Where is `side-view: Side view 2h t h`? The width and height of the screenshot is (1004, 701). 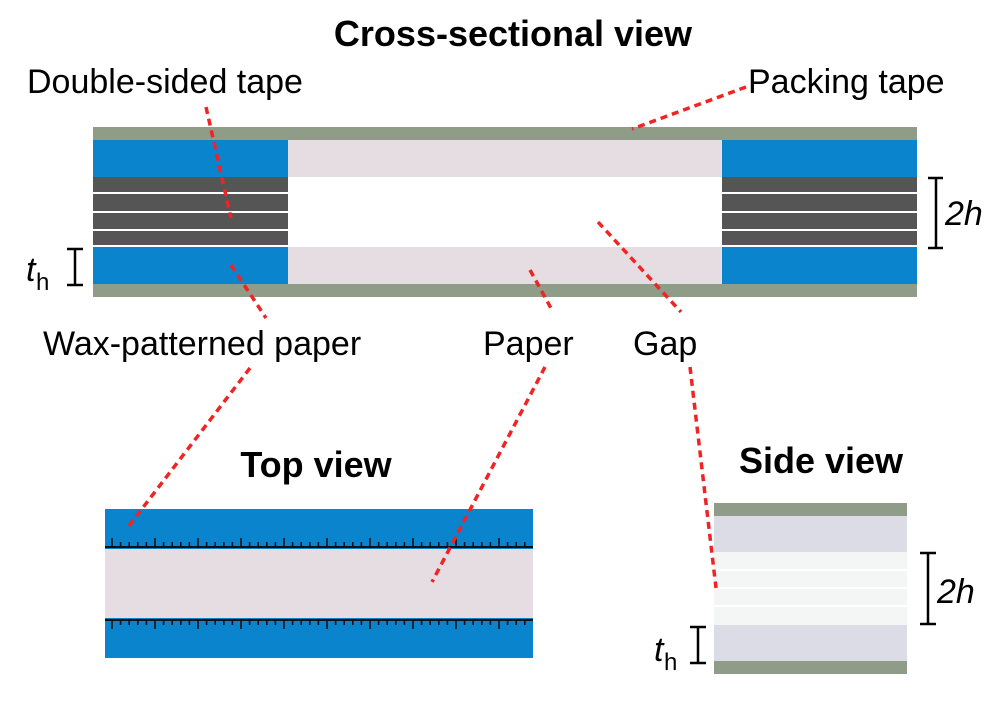
side-view: Side view 2h t h is located at coordinates (814, 521).